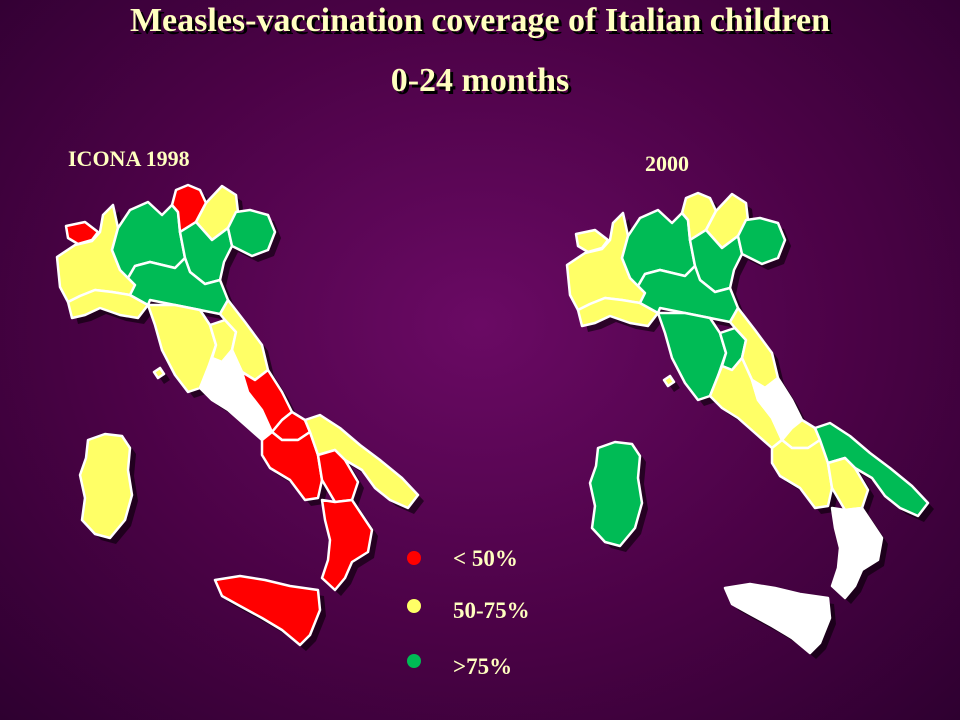 Image resolution: width=960 pixels, height=720 pixels. What do you see at coordinates (414, 558) in the screenshot?
I see `legend-dot-low` at bounding box center [414, 558].